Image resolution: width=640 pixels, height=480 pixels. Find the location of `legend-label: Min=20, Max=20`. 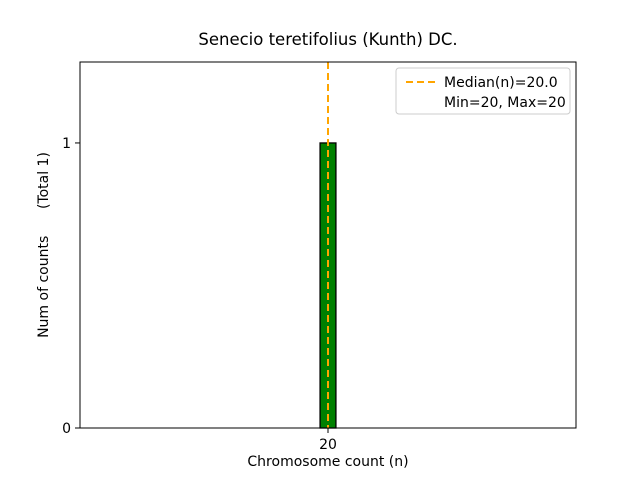

legend-label: Min=20, Max=20 is located at coordinates (505, 103).